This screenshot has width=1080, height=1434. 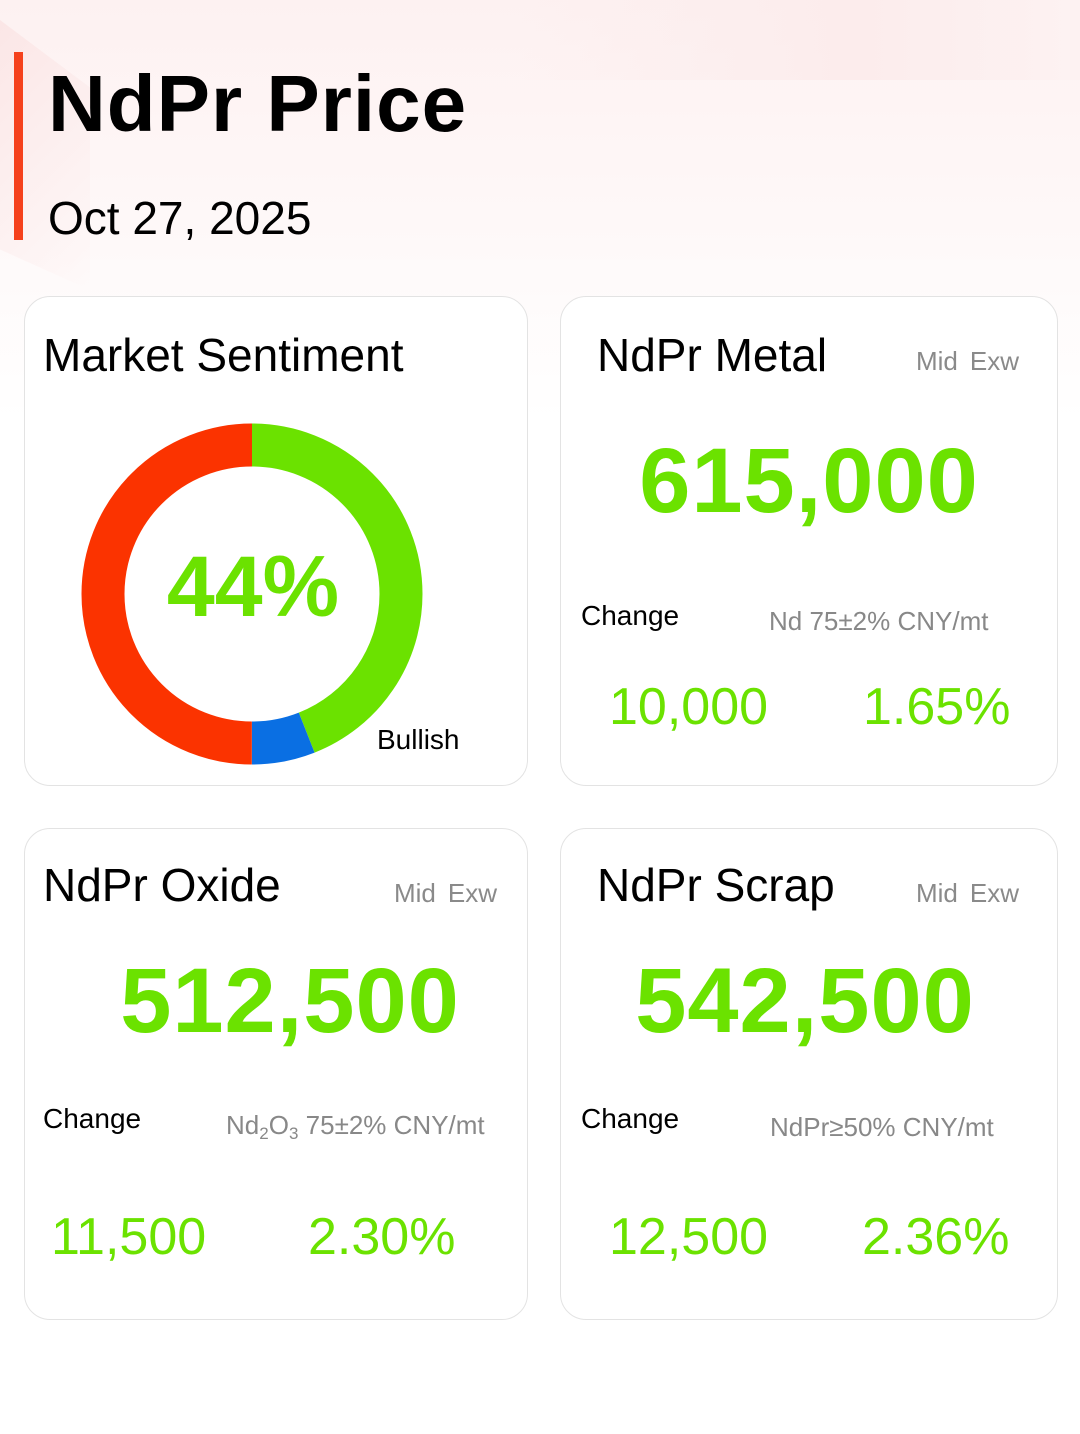 What do you see at coordinates (264, 1133) in the screenshot?
I see `spec-subscript: 2` at bounding box center [264, 1133].